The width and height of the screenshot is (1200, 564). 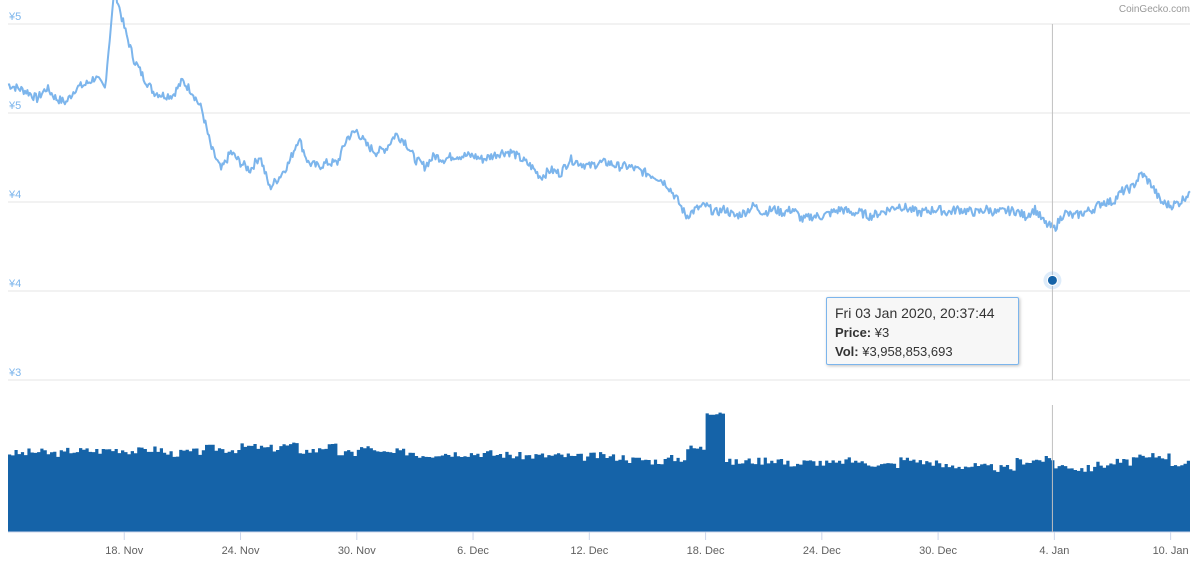 What do you see at coordinates (1052, 280) in the screenshot?
I see `hover-point-marker` at bounding box center [1052, 280].